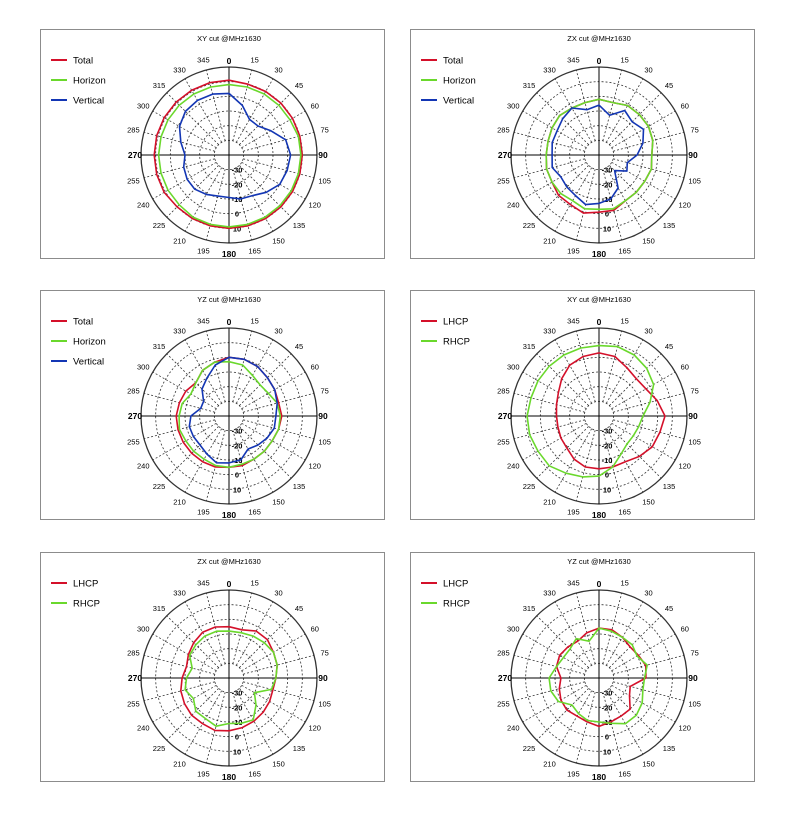  Describe the element at coordinates (458, 101) in the screenshot. I see `legend-label: Vertical` at that location.